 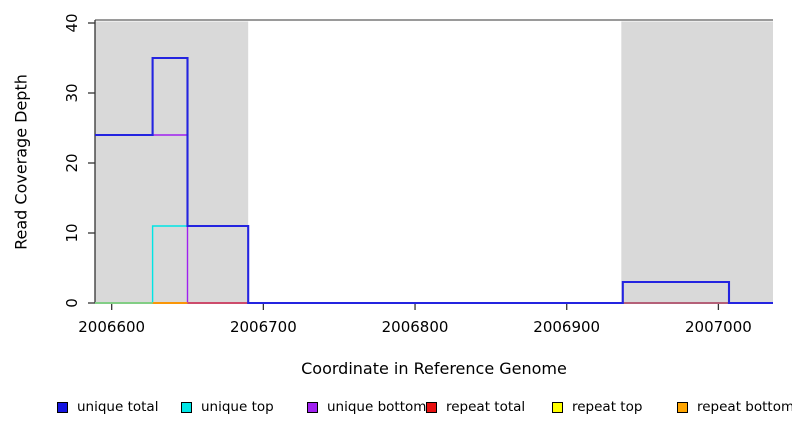 I want to click on legend-label: unique bottom, so click(x=377, y=407).